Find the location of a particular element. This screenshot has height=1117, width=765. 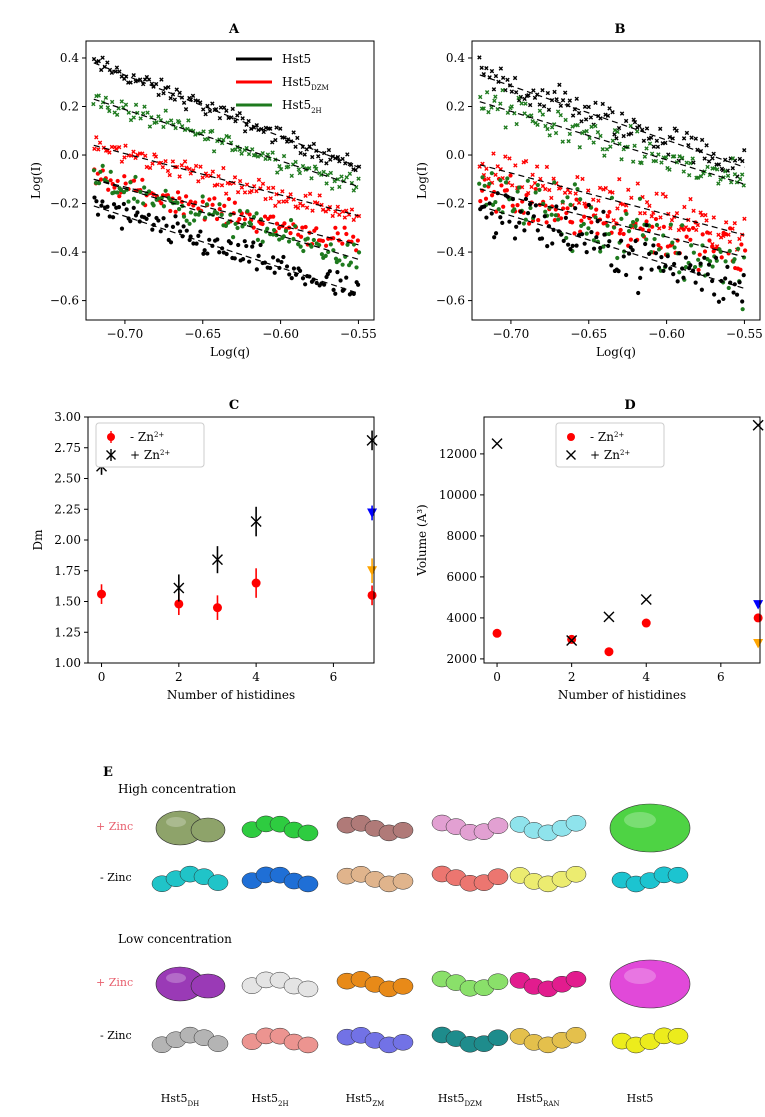

y-tick-label: 2.00 is located at coordinates (67, 540).